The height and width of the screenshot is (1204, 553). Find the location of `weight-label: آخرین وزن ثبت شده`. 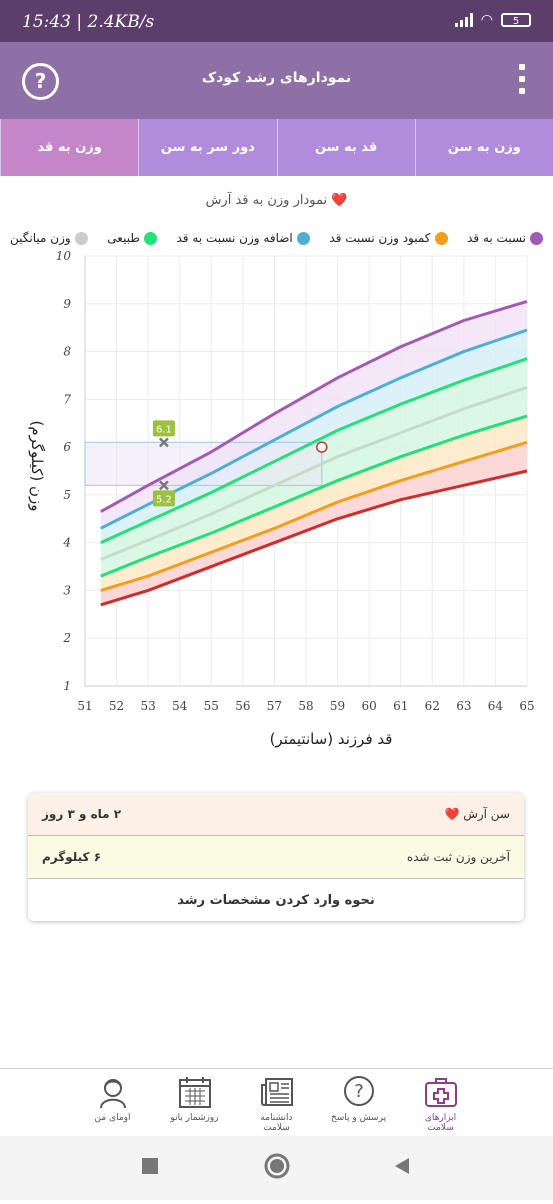

weight-label: آخرین وزن ثبت شده is located at coordinates (458, 857).